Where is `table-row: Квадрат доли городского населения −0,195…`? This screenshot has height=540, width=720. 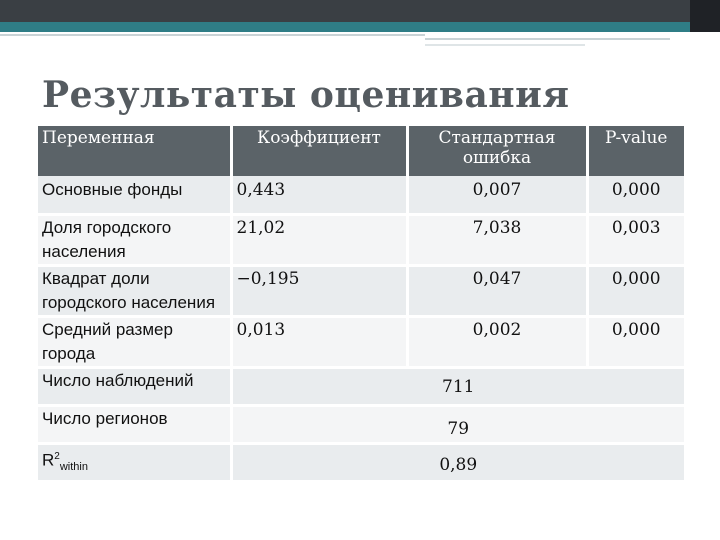 table-row: Квадрат доли городского населения −0,195… is located at coordinates (361, 291).